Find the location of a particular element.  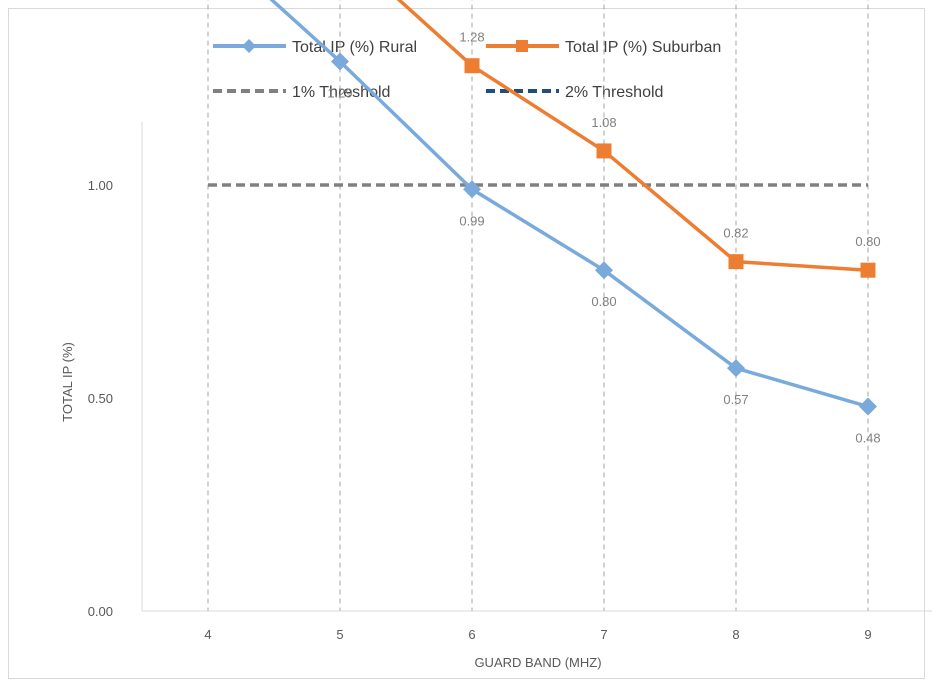

data-label-total-ip-rural: 0.80 is located at coordinates (603, 301).